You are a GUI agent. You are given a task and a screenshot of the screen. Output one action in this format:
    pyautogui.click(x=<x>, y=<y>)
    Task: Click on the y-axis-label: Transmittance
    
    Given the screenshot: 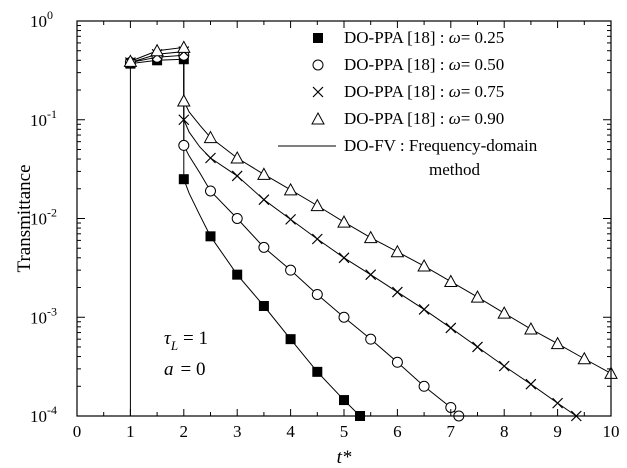 What is the action you would take?
    pyautogui.click(x=24, y=218)
    